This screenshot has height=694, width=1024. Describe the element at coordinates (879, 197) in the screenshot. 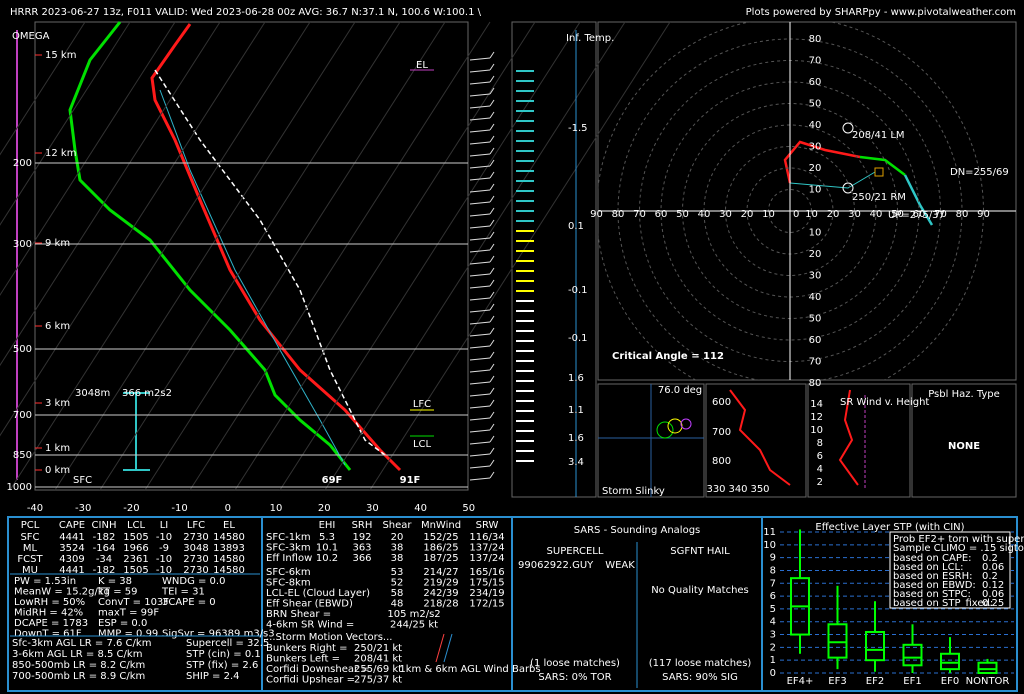

I see `rm-label: 250/21 RM` at that location.